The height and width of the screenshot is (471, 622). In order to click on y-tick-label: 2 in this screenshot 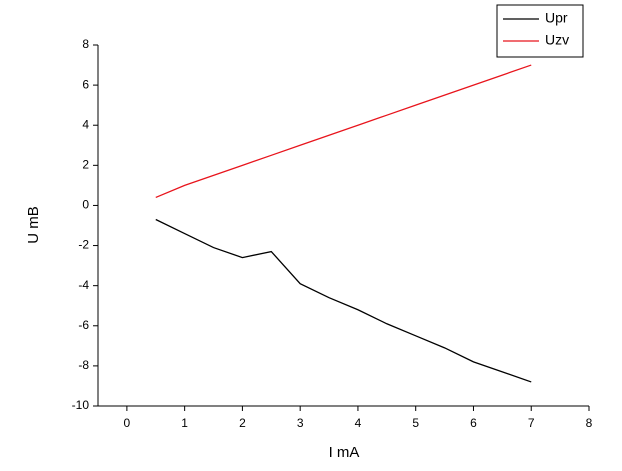, I will do `click(85, 165)`.